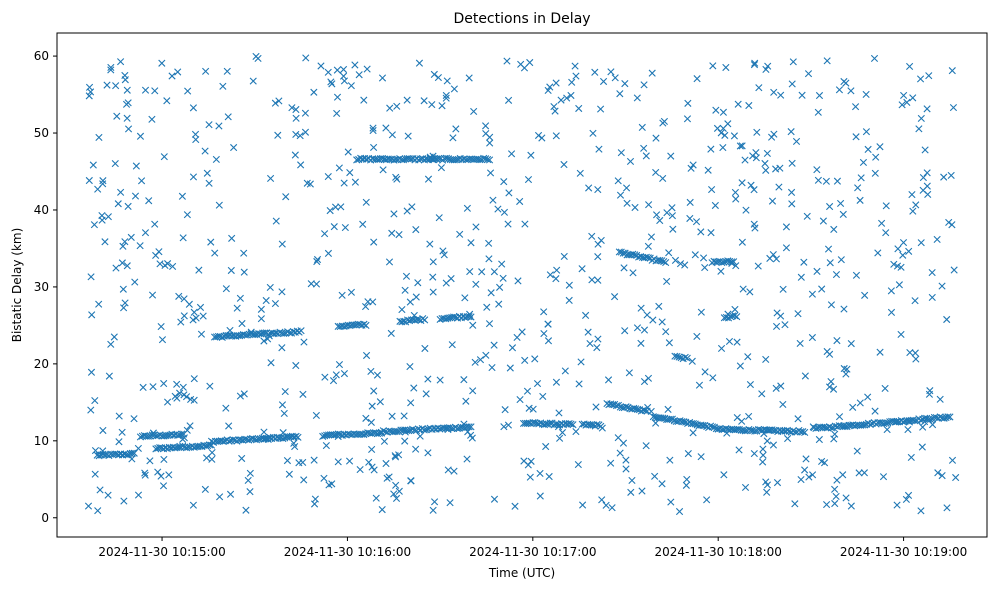 The image size is (988, 590). Describe the element at coordinates (161, 552) in the screenshot. I see `x-tick-label: 2024-11-30 10:15:00` at that location.